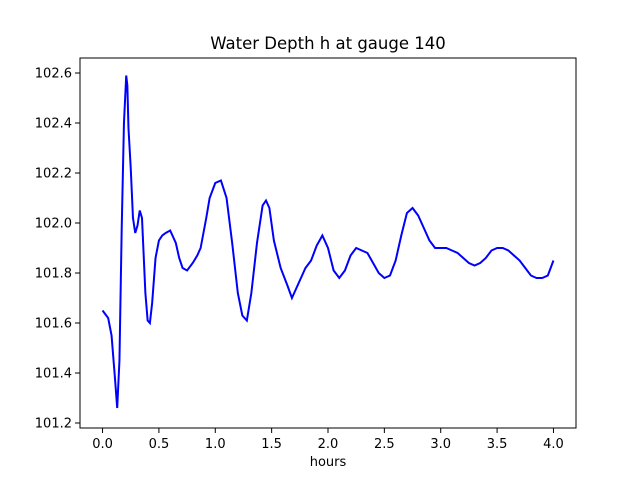  Describe the element at coordinates (53, 274) in the screenshot. I see `y-tick-label: 101.8` at that location.